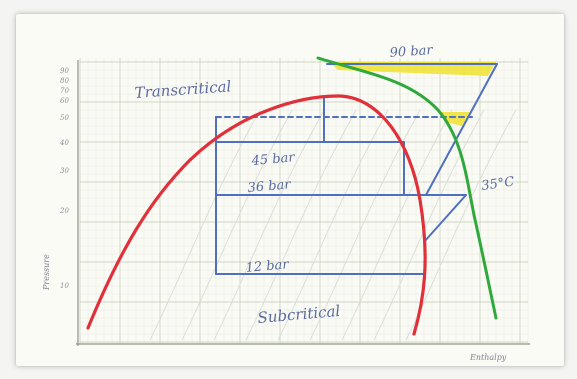 The image size is (577, 379). What do you see at coordinates (461, 129) in the screenshot?
I see `gas-cooler-diagonal` at bounding box center [461, 129].